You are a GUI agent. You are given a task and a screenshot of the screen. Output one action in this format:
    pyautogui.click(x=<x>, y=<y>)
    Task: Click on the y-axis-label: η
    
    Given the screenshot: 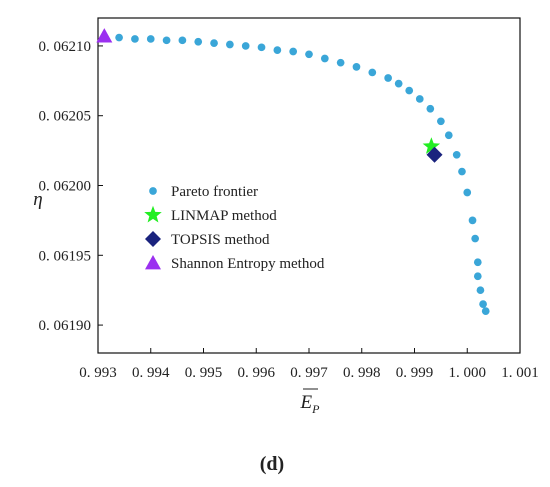 What is the action you would take?
    pyautogui.click(x=37, y=199)
    